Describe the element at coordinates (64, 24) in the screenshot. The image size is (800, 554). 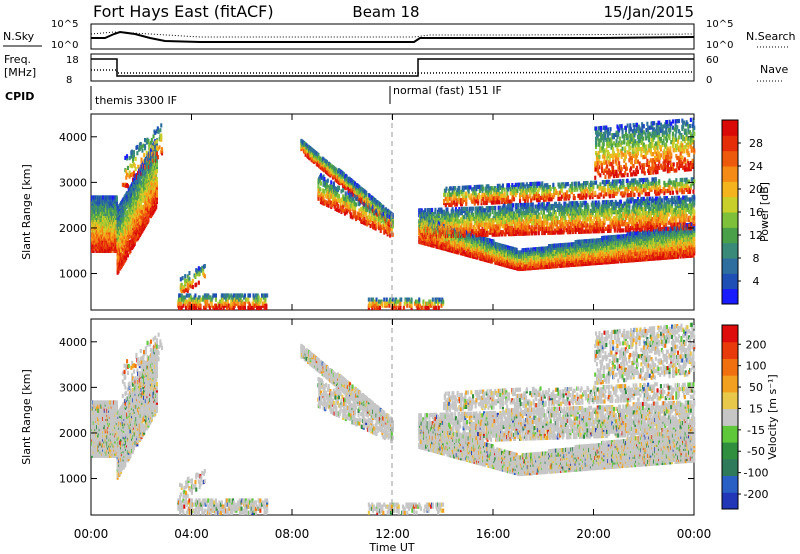
I see `nsky-tick-top: 10^5` at that location.